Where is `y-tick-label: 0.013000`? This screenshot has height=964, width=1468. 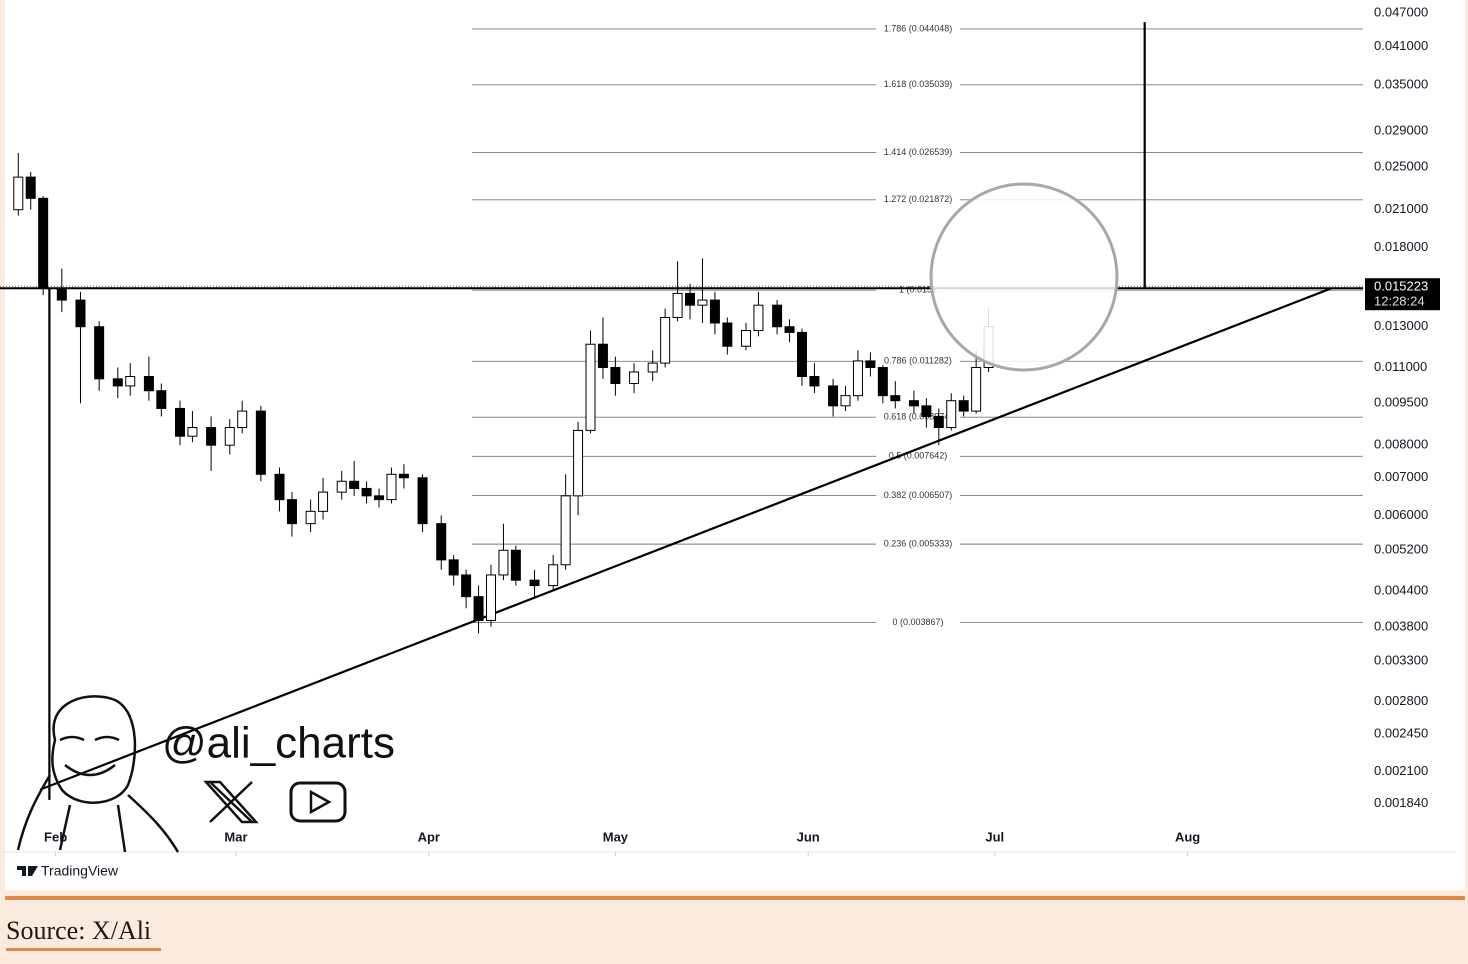
y-tick-label: 0.013000 is located at coordinates (1401, 325).